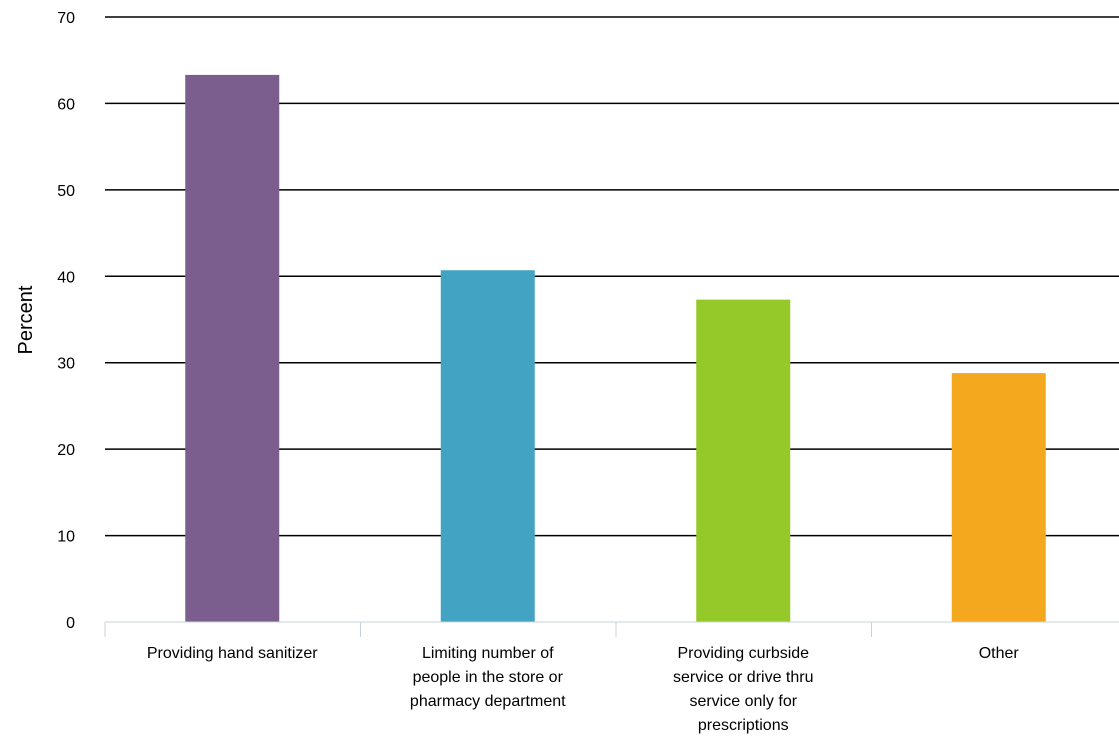 The image size is (1119, 750). I want to click on y-tick-label: 50, so click(66, 191).